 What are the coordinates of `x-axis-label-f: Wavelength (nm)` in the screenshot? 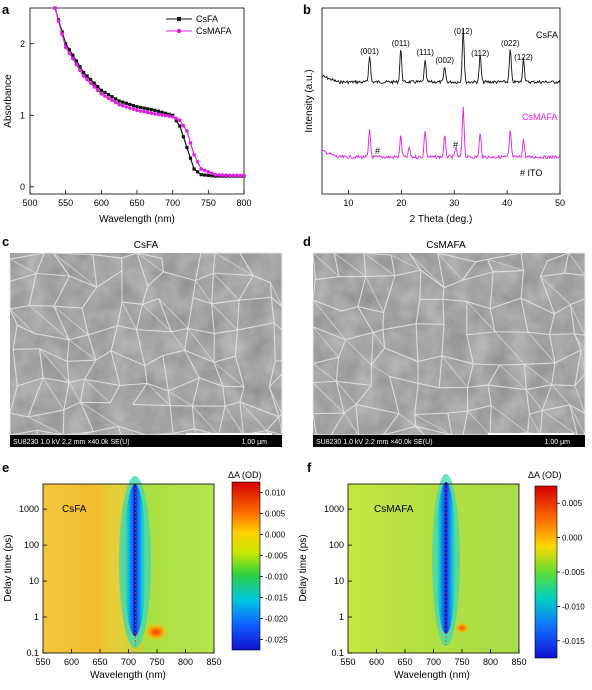 It's located at (432, 675).